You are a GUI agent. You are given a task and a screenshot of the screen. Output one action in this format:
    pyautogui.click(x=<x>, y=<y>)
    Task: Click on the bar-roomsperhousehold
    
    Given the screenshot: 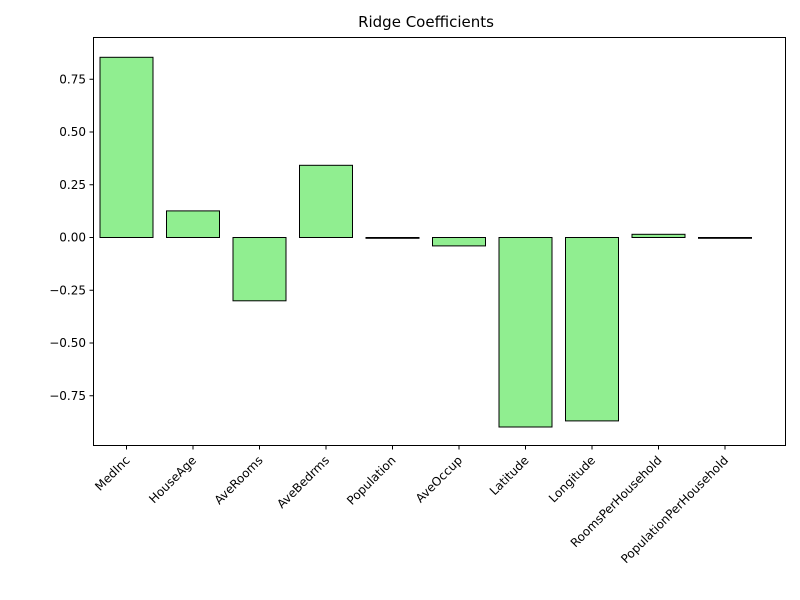 What is the action you would take?
    pyautogui.click(x=658, y=236)
    